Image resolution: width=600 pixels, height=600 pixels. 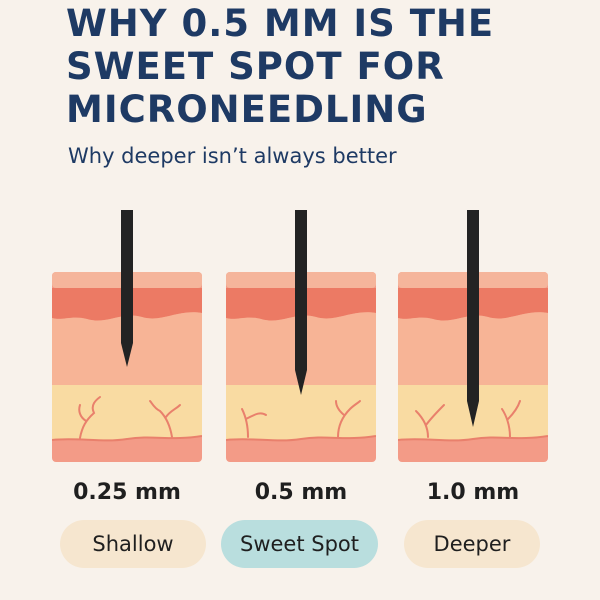 I want to click on depth-label-deeper: 1.0 mm, so click(x=473, y=492).